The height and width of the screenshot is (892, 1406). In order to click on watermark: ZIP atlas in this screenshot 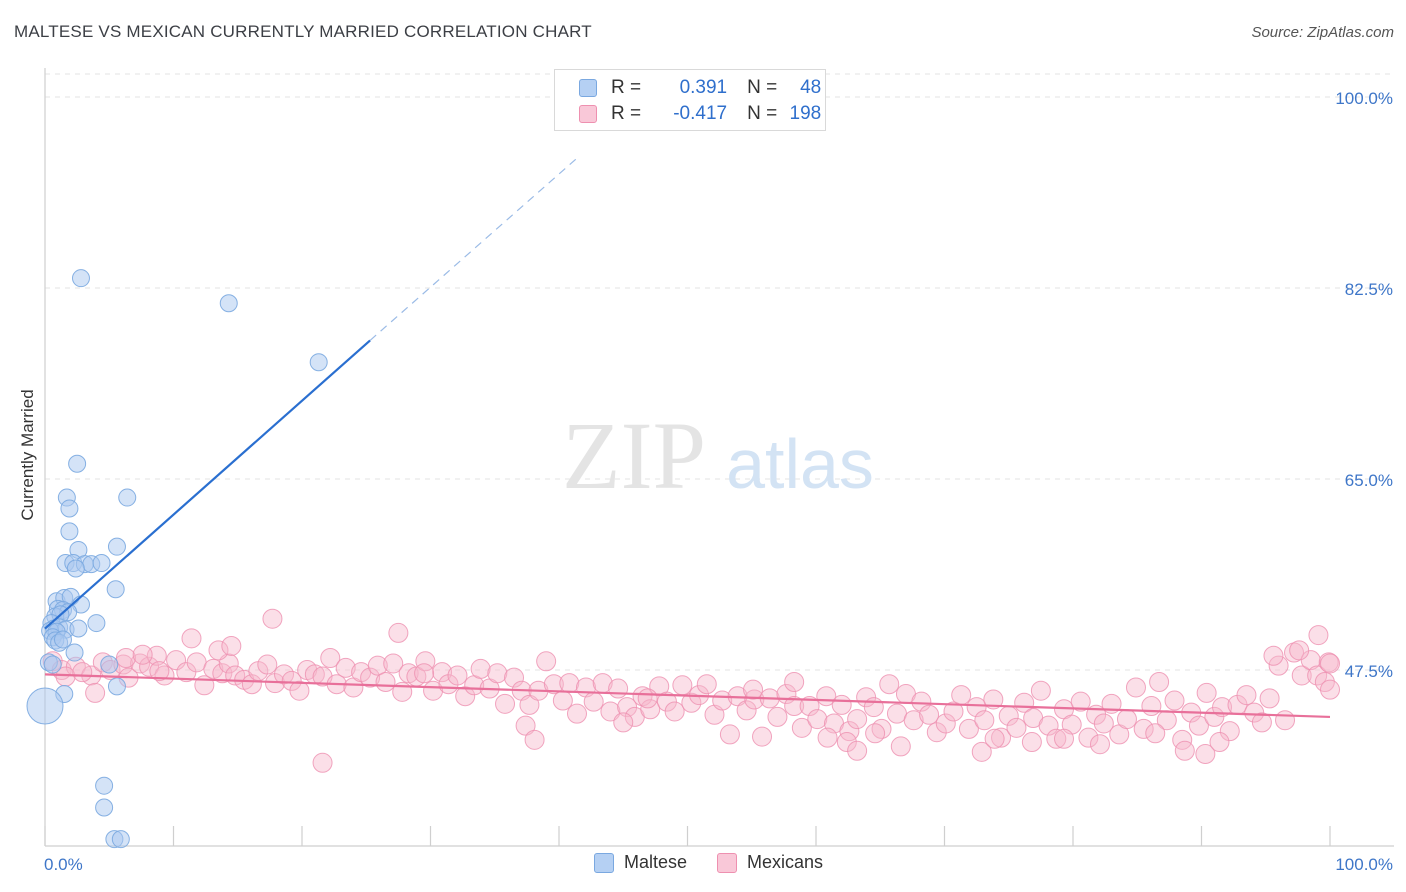, I will do `click(718, 455)`.